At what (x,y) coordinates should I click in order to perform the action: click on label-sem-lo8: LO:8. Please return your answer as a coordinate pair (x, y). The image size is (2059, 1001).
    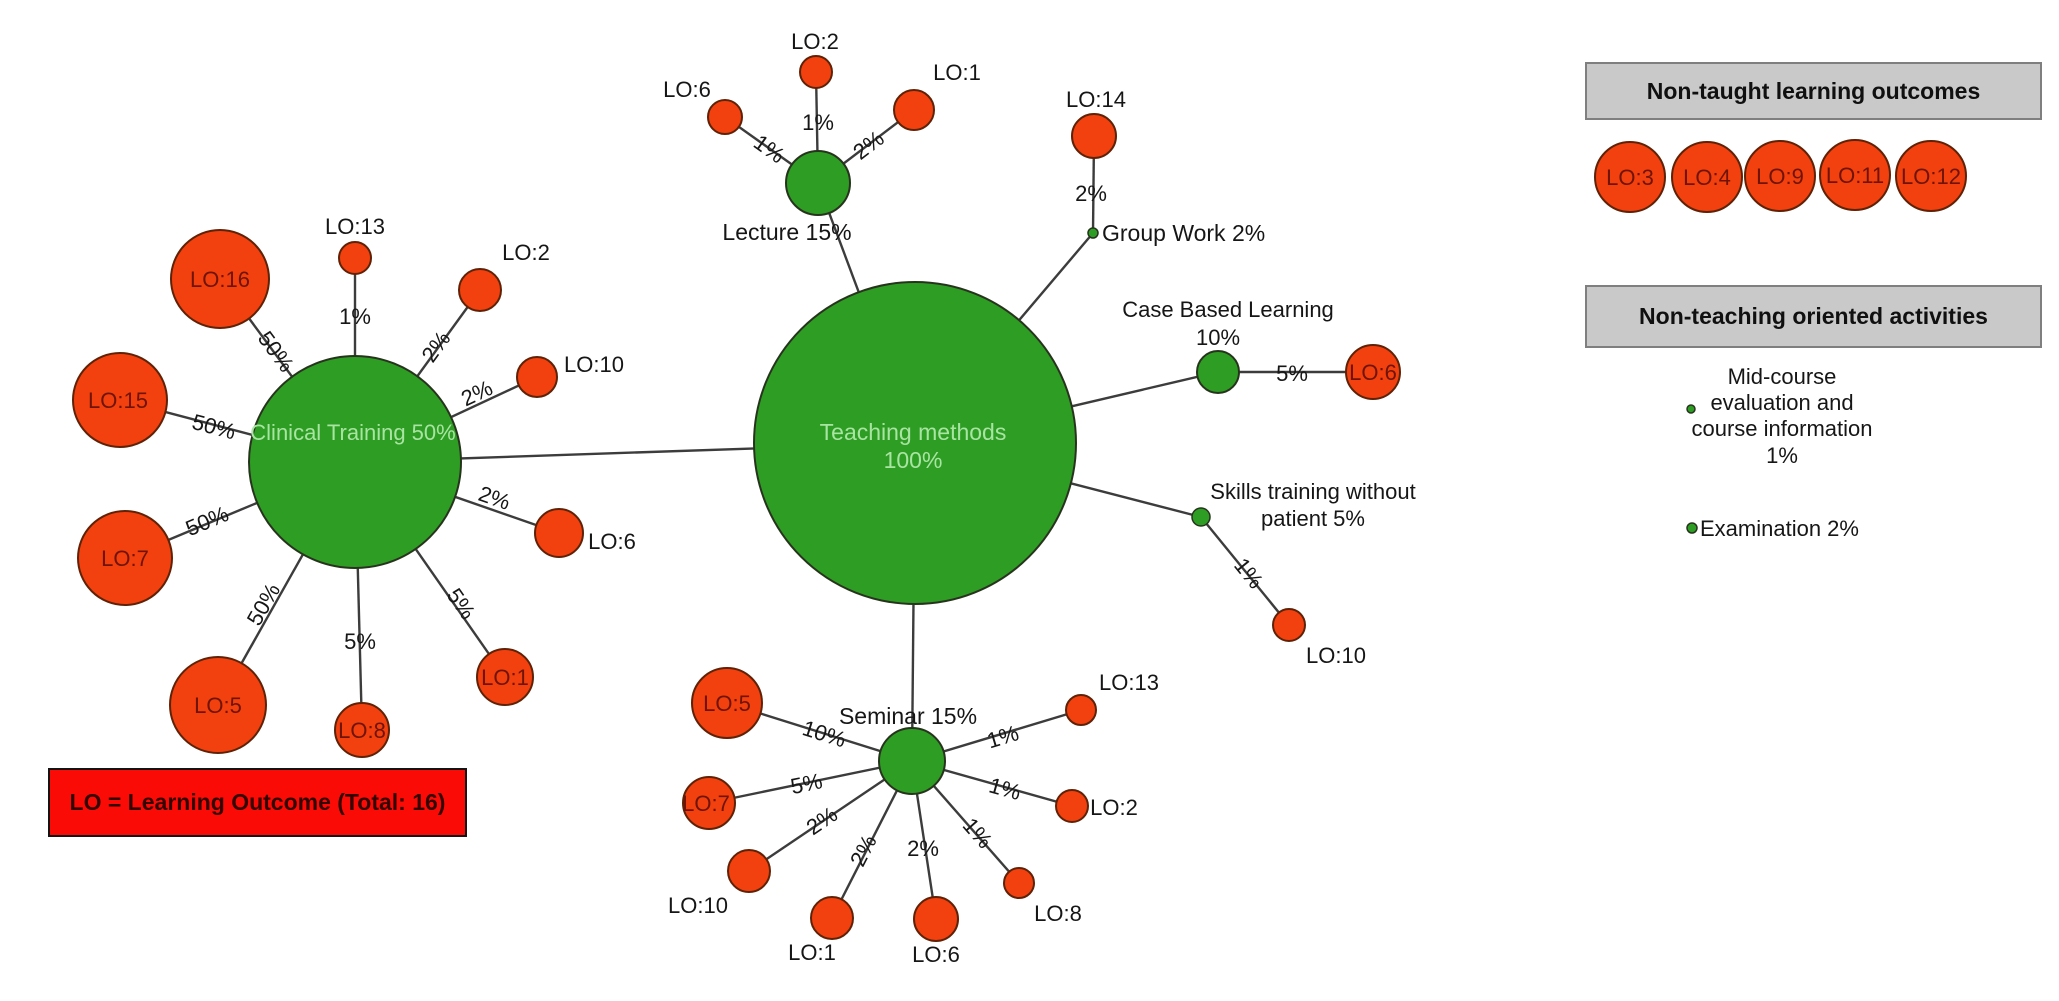
    Looking at the image, I should click on (1058, 913).